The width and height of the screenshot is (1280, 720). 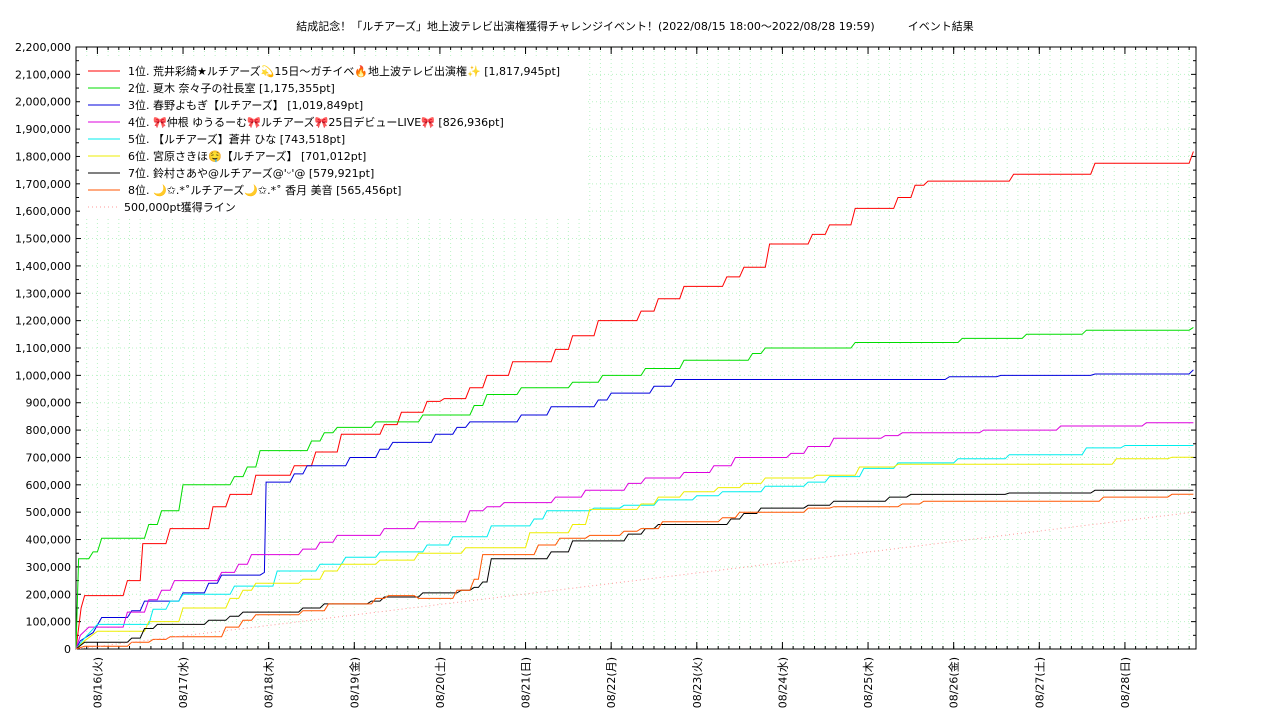 What do you see at coordinates (251, 173) in the screenshot?
I see `legend-label-7: 7位. 鈴村さあや@ルチアーズ@'ᵕ'@ [579,921pt]` at bounding box center [251, 173].